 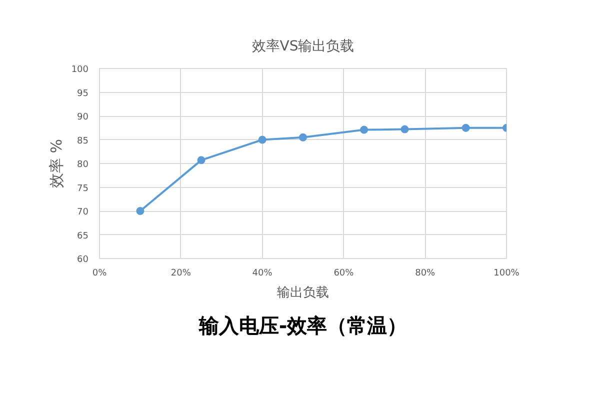 What do you see at coordinates (303, 293) in the screenshot?
I see `x-axis-title: 输出负载` at bounding box center [303, 293].